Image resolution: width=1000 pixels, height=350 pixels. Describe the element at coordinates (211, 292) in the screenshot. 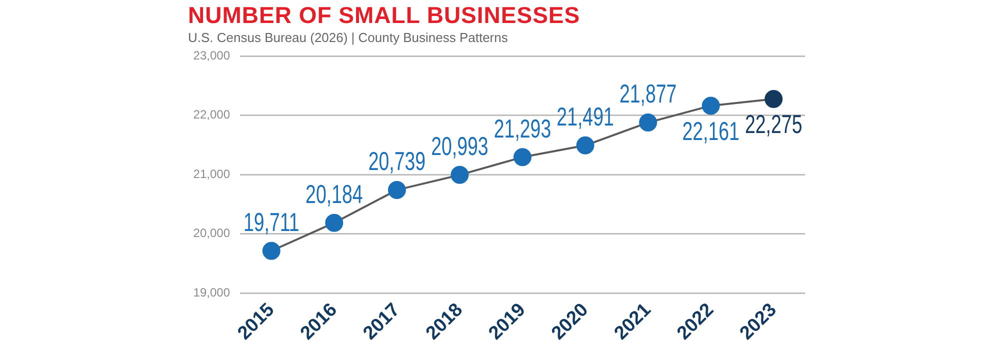

I see `y-tick-label: 19,000` at that location.